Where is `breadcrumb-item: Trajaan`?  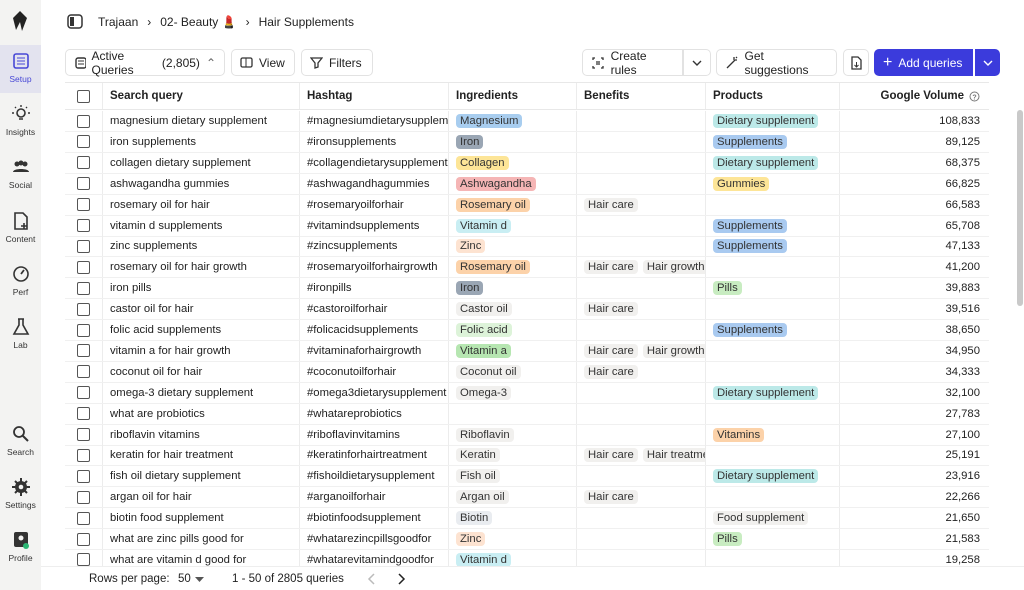 breadcrumb-item: Trajaan is located at coordinates (118, 22).